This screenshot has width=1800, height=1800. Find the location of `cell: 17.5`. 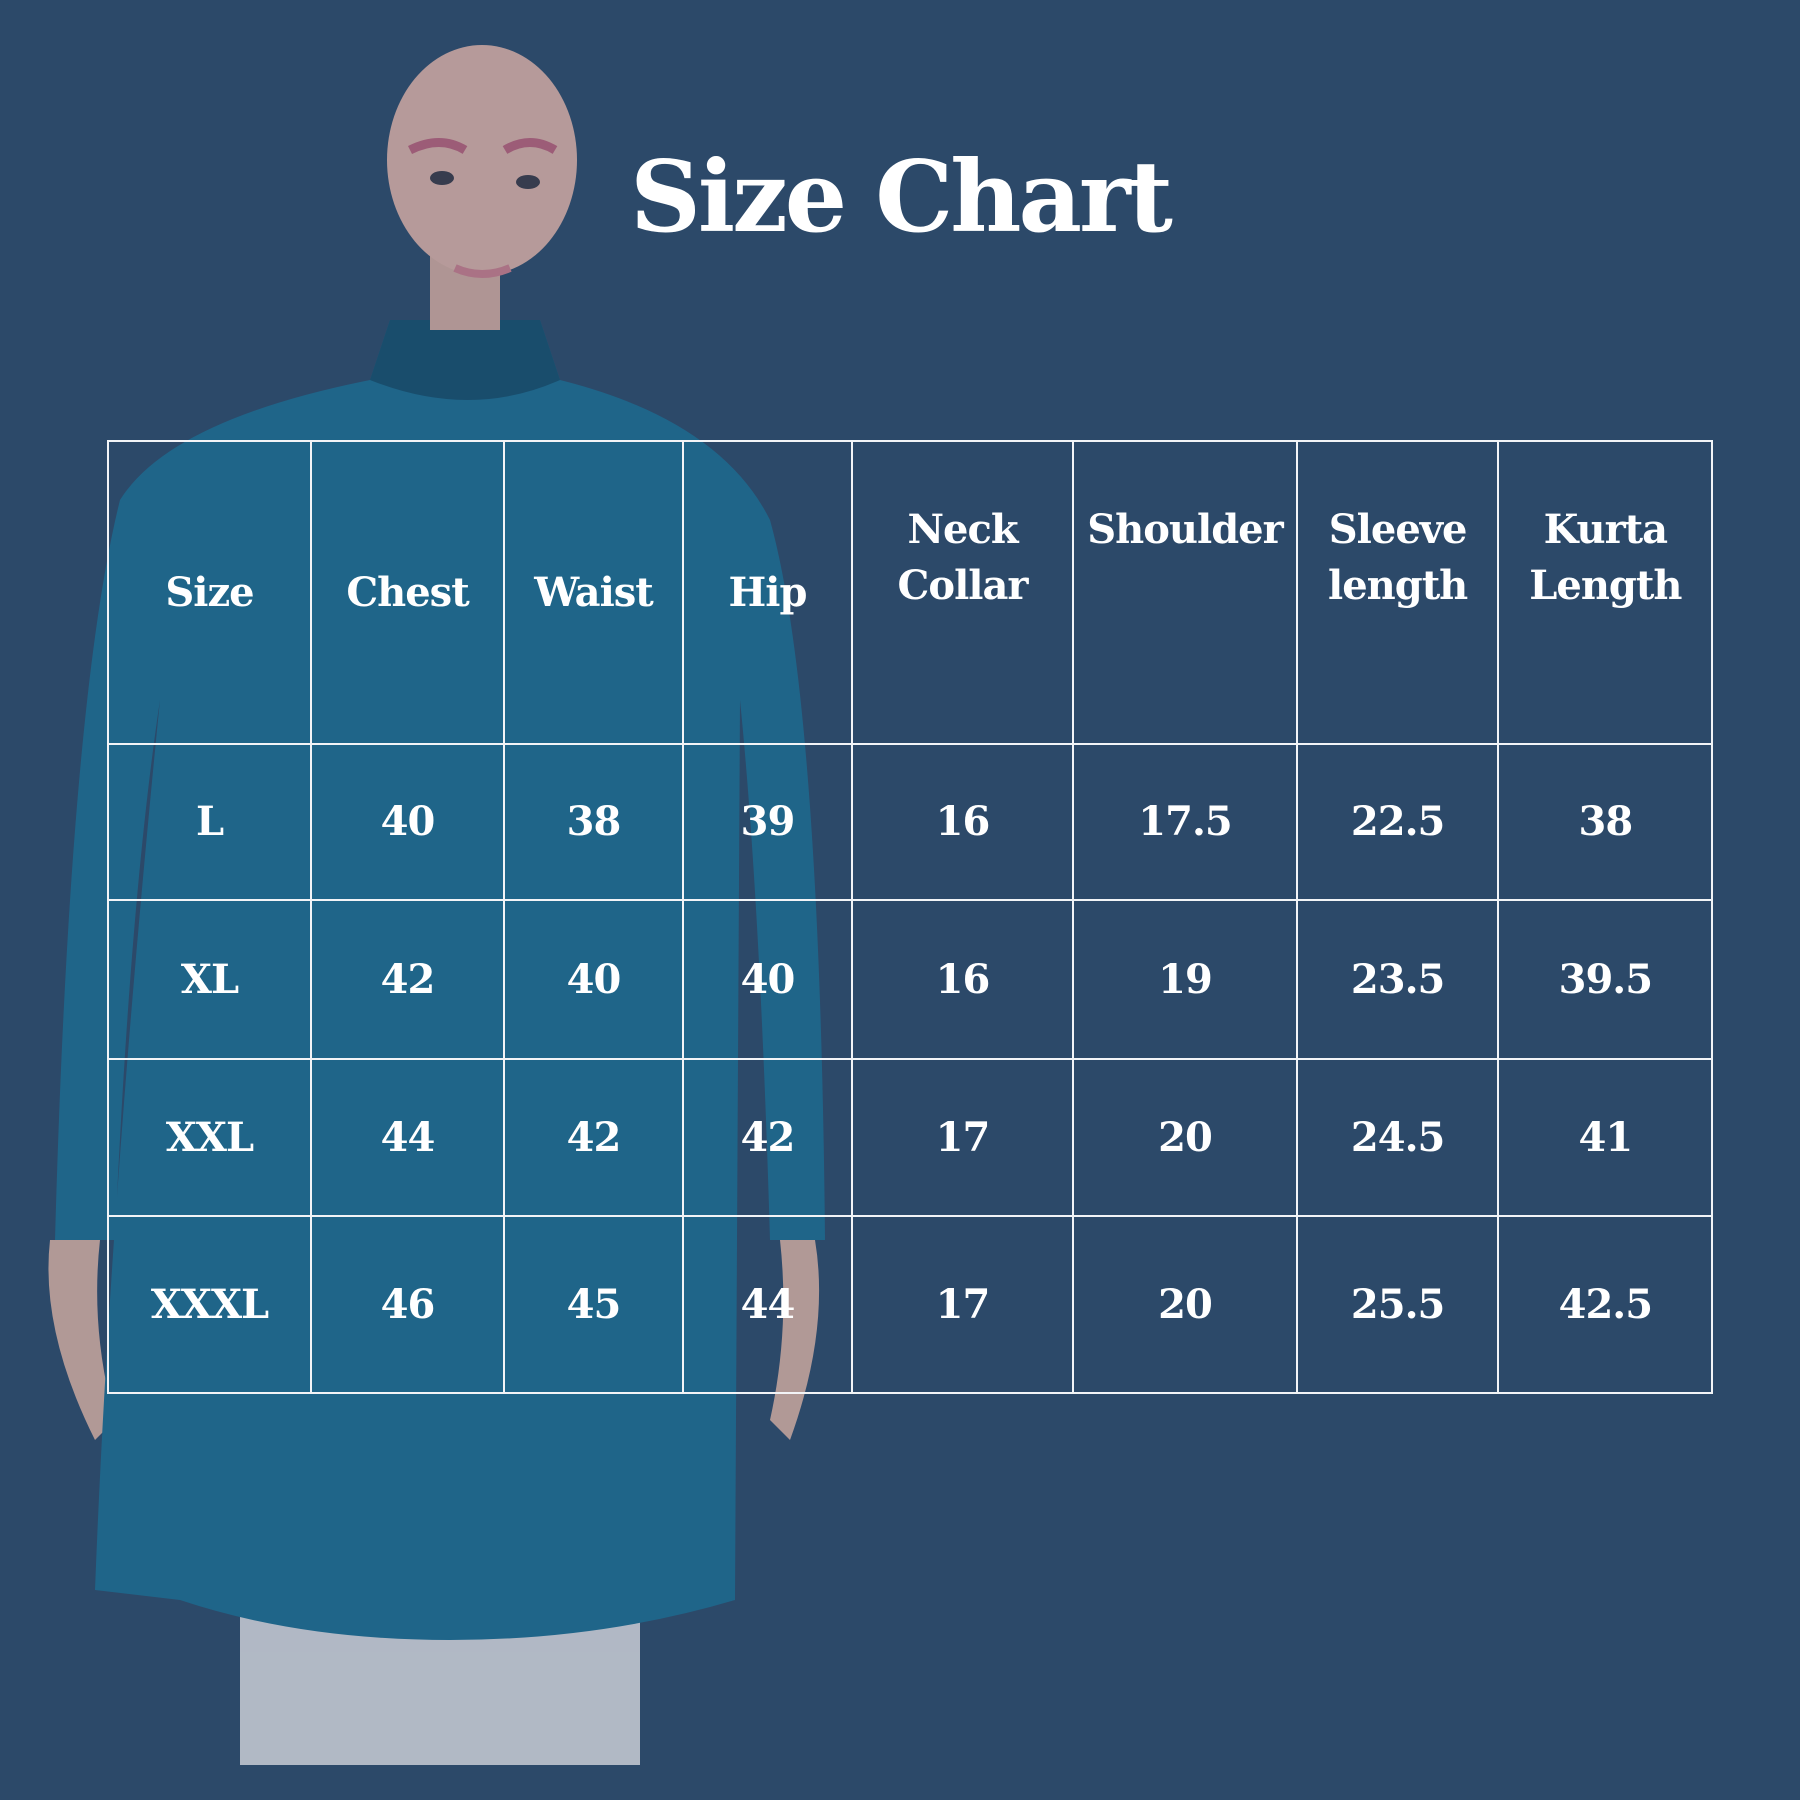

cell: 17.5 is located at coordinates (1185, 822).